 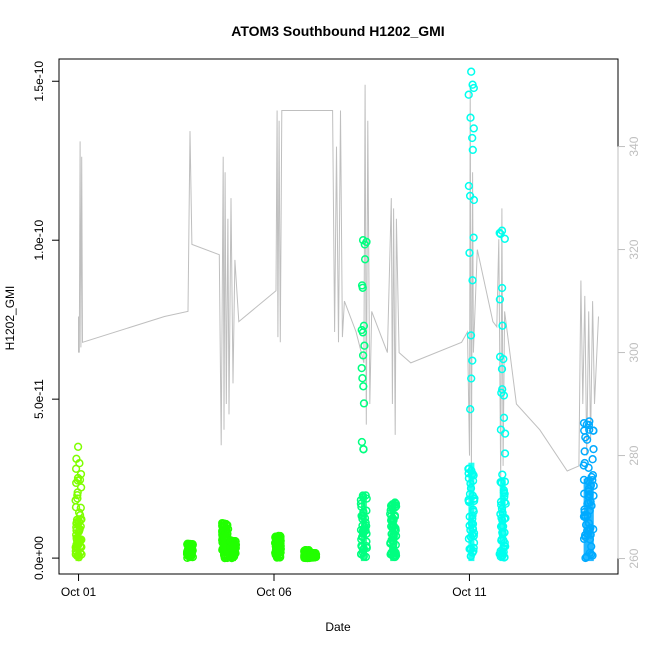 What do you see at coordinates (39, 81) in the screenshot?
I see `y-tick-label: 1.5e-10` at bounding box center [39, 81].